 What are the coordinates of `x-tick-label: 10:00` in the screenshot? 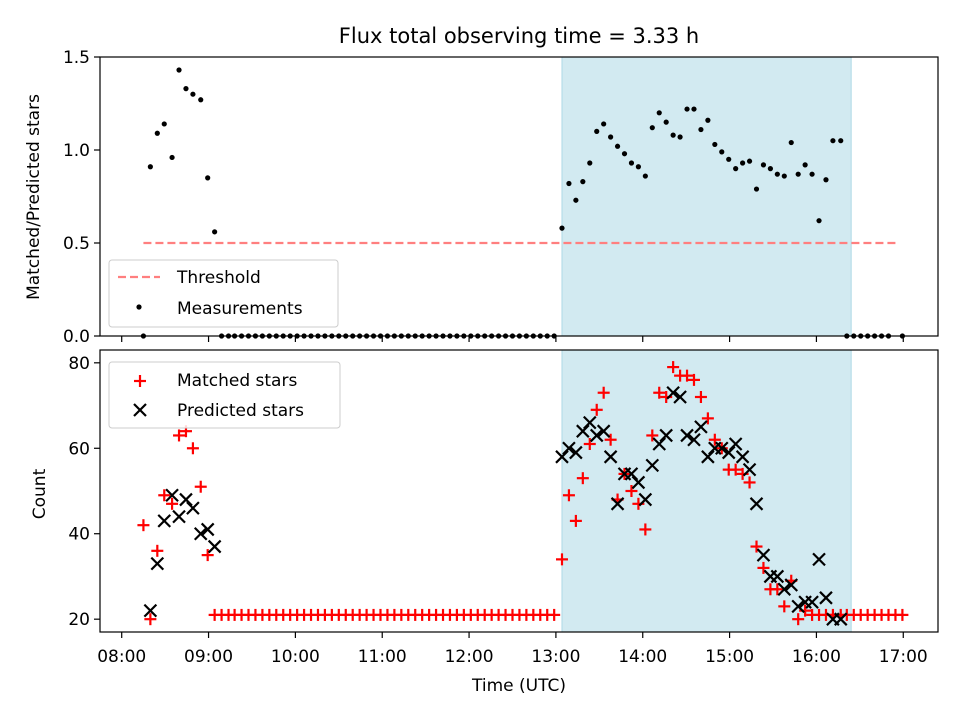 It's located at (295, 657).